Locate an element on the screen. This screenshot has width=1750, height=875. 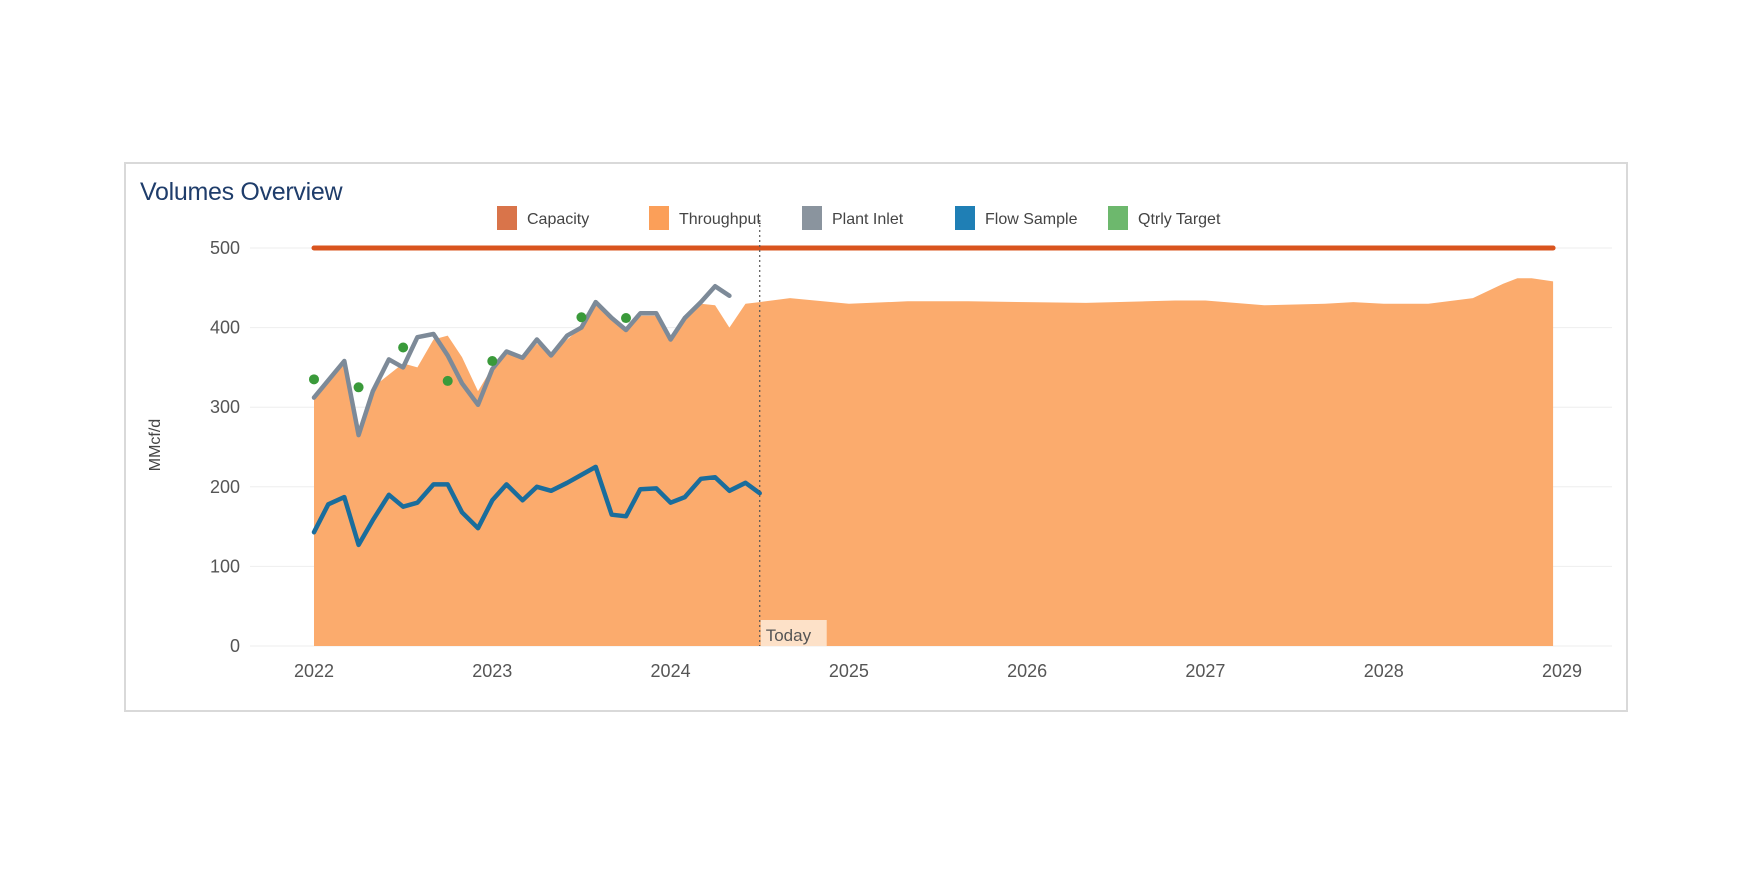
today-label-bg is located at coordinates (793, 633).